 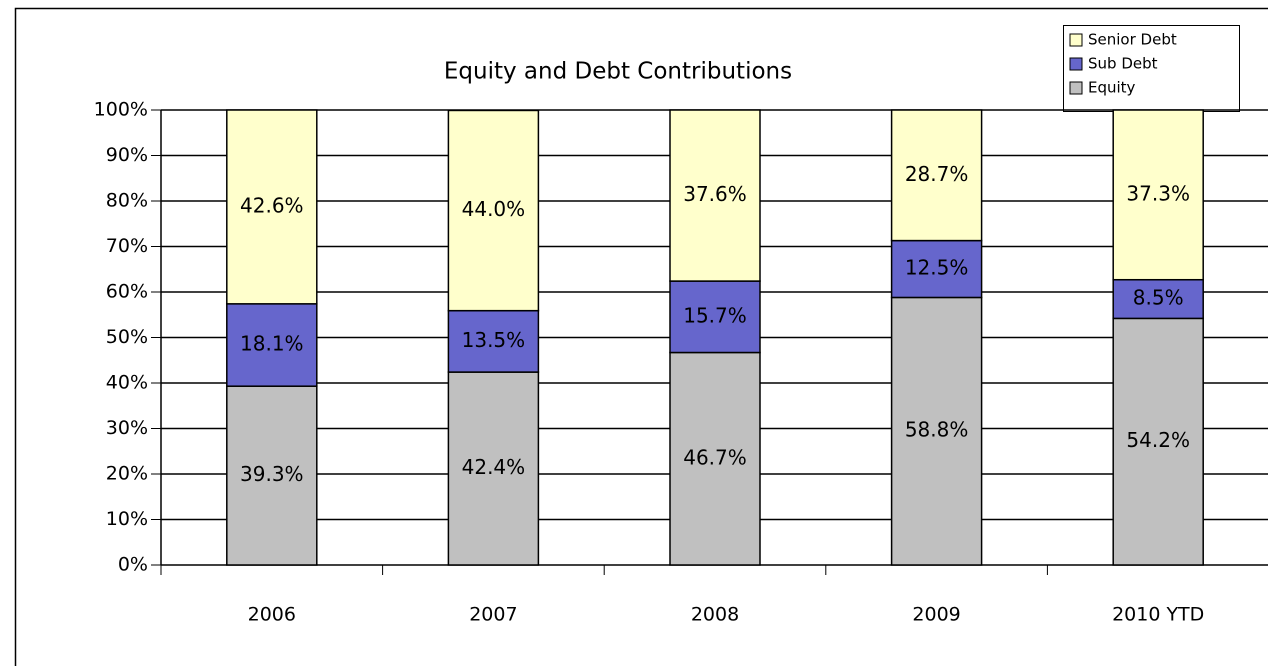 I want to click on value-label: 12.5%, so click(x=937, y=268).